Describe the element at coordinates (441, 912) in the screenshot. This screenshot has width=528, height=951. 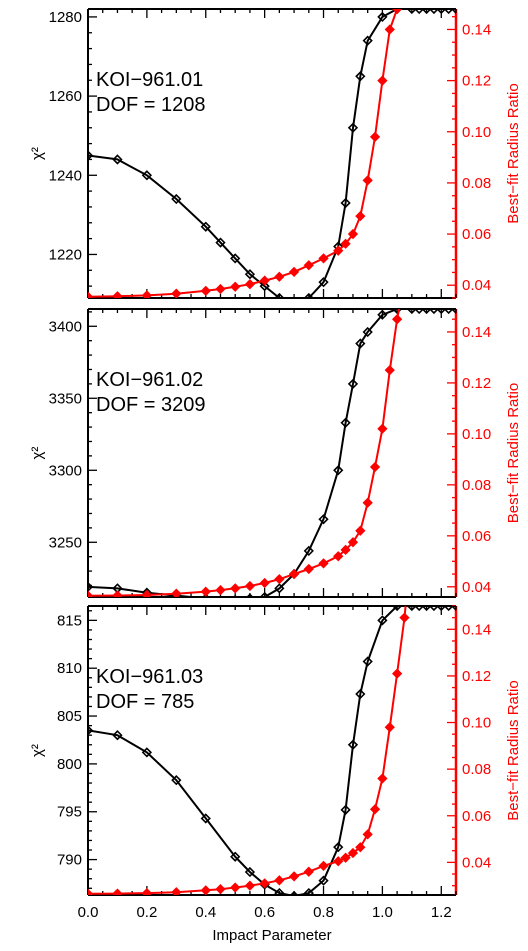
I see `x-tick-label: 1.2` at that location.